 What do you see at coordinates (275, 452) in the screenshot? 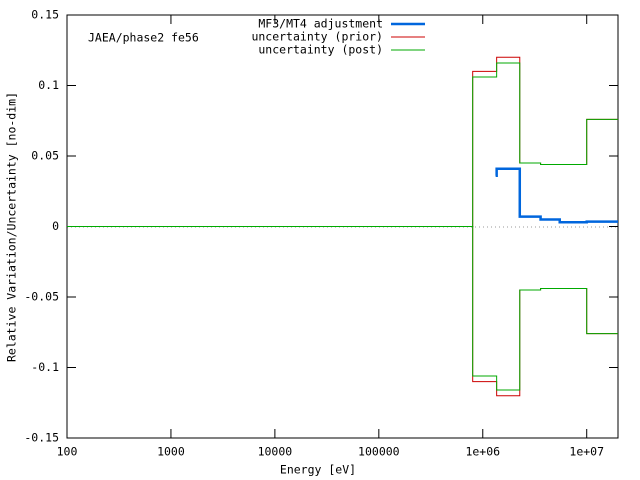
I see `x-tick-label: 10000` at bounding box center [275, 452].